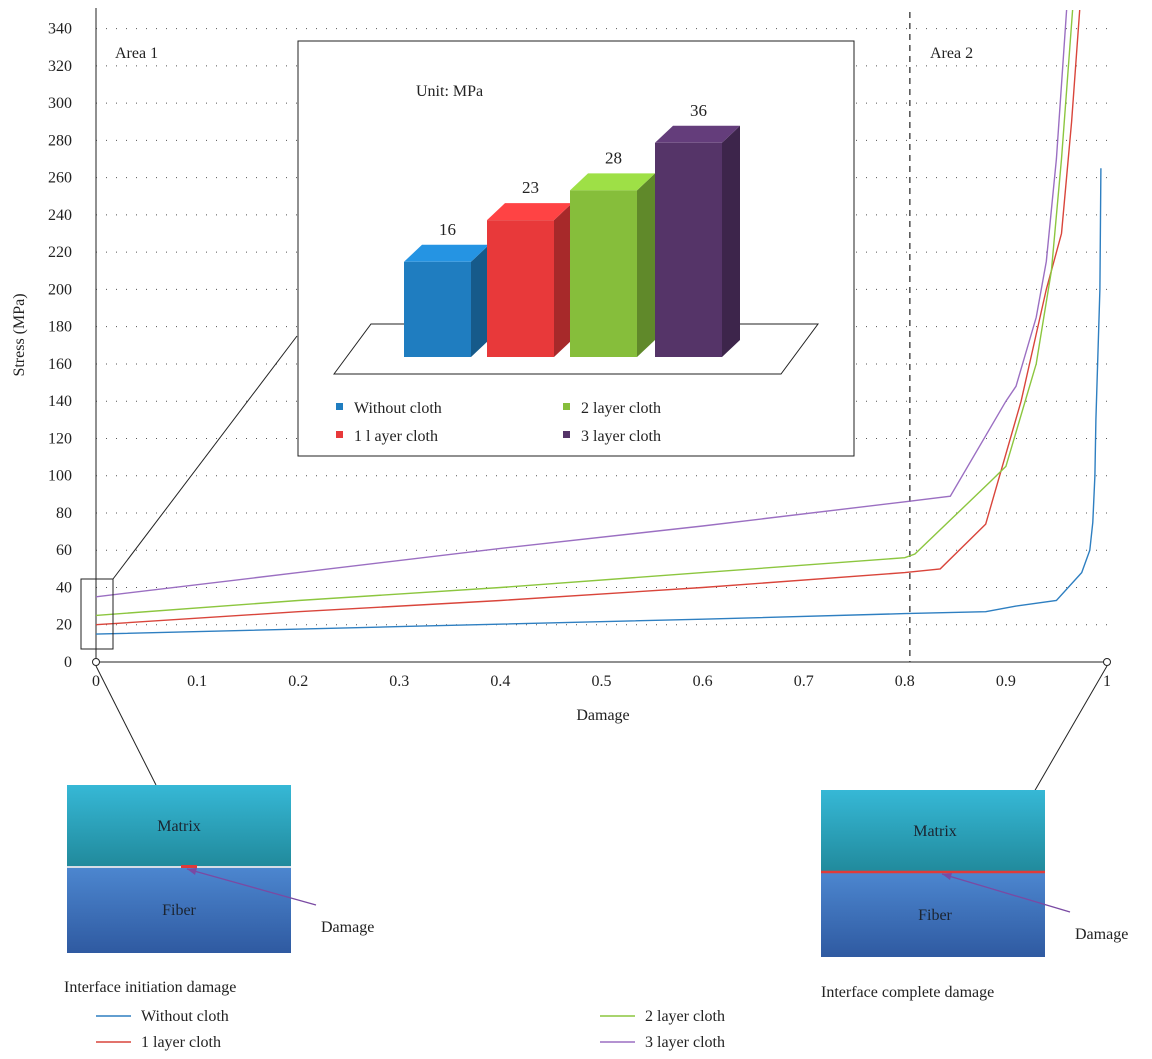 This screenshot has height=1059, width=1152. Describe the element at coordinates (197, 681) in the screenshot. I see `x-tick-label: 0.1` at that location.